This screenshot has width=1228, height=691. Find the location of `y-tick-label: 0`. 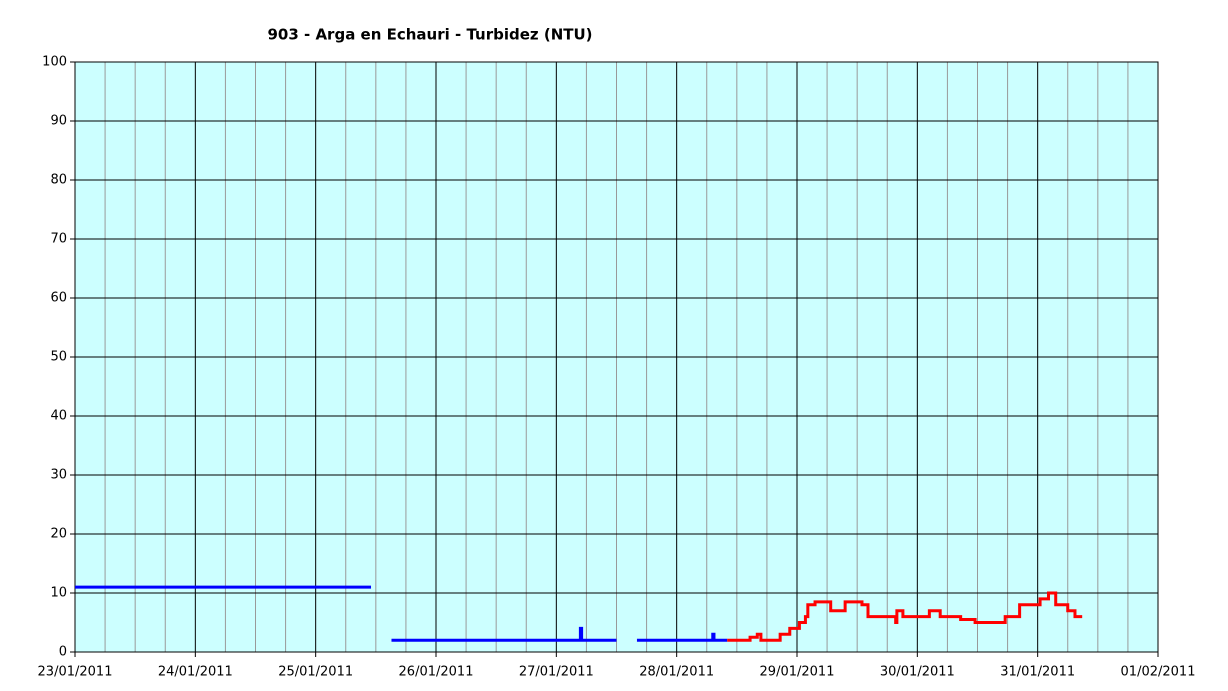

y-tick-label: 0 is located at coordinates (63, 652).